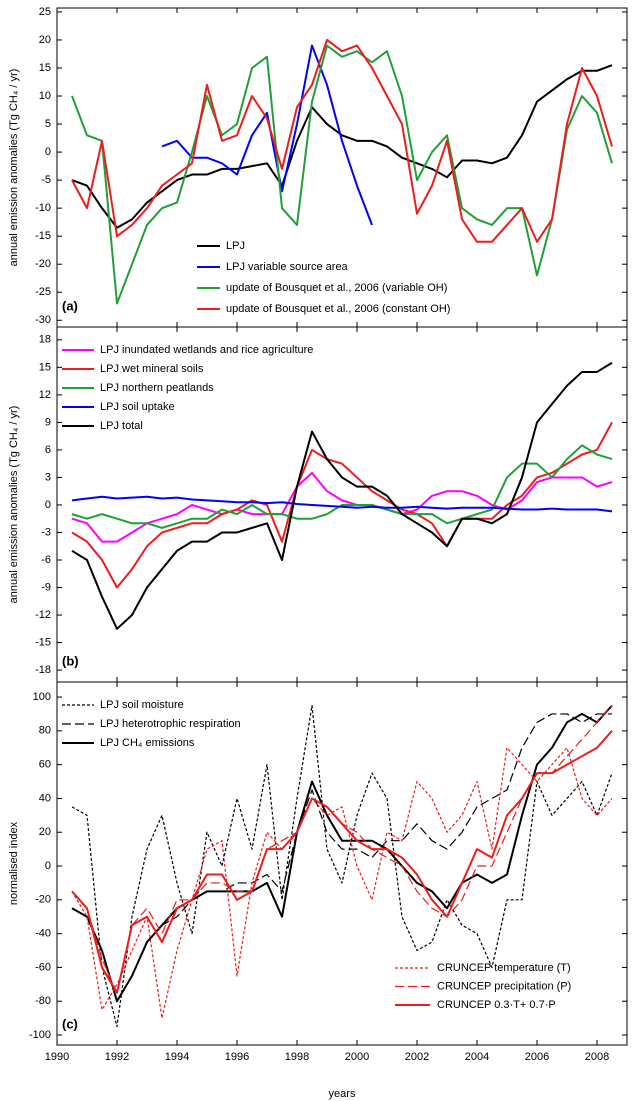  What do you see at coordinates (42, 697) in the screenshot?
I see `y-tick-label: 100` at bounding box center [42, 697].